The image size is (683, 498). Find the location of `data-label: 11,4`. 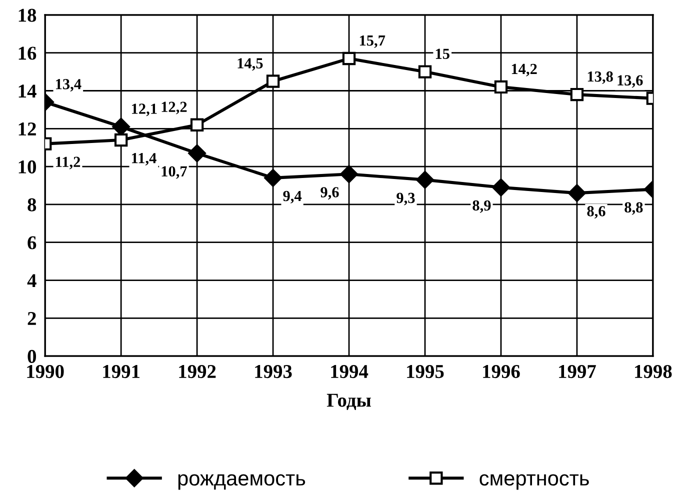

data-label: 11,4 is located at coordinates (144, 159).